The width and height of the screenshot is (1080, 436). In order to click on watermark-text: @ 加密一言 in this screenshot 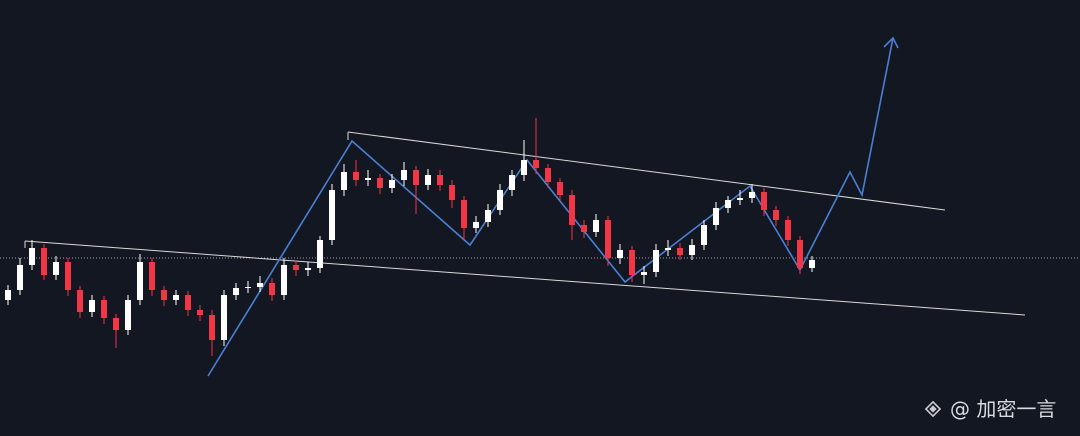, I will do `click(1003, 409)`.